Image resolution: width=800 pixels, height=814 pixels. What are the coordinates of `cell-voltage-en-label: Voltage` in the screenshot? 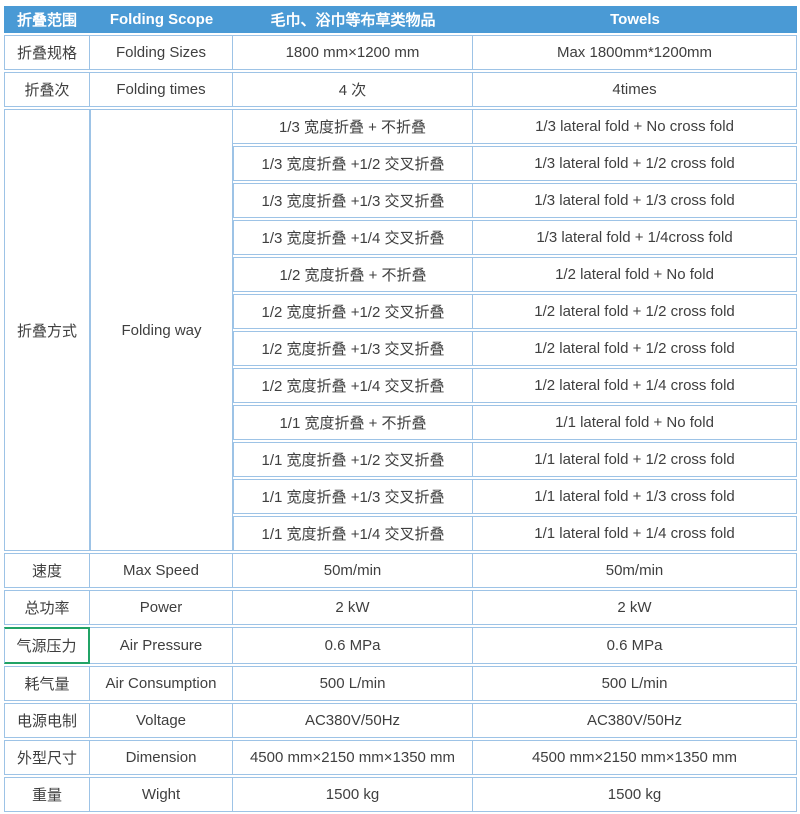 It's located at (161, 720).